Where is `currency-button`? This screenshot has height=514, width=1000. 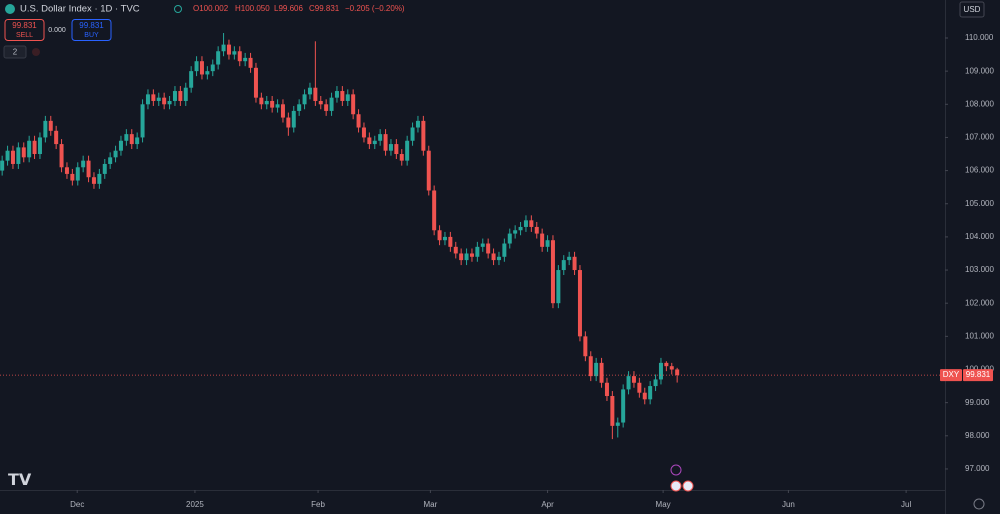
currency-button is located at coordinates (972, 9).